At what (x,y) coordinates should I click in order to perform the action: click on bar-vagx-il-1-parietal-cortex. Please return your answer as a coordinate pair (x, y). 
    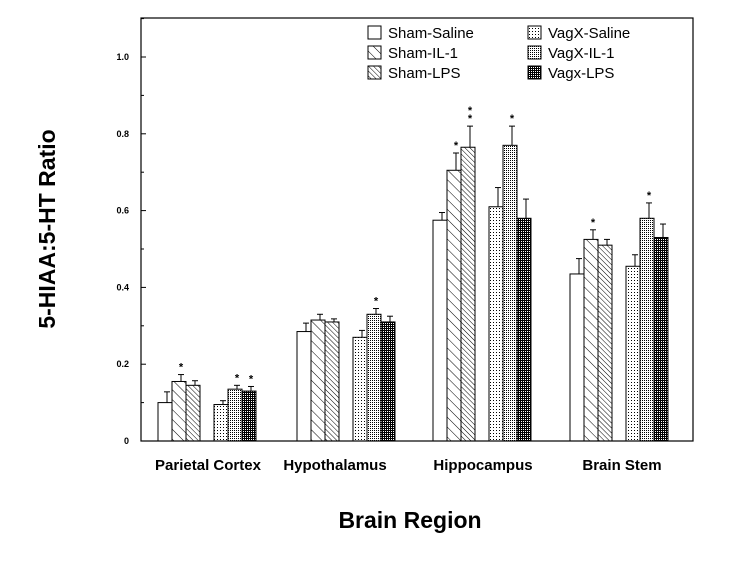
    Looking at the image, I should click on (235, 415).